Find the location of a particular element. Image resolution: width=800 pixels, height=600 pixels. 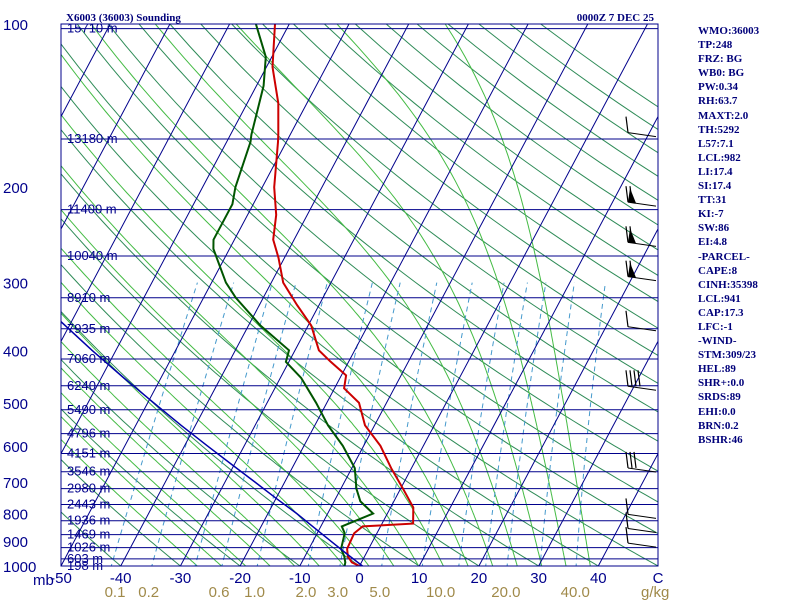

height-label: 13180 m is located at coordinates (92, 138).